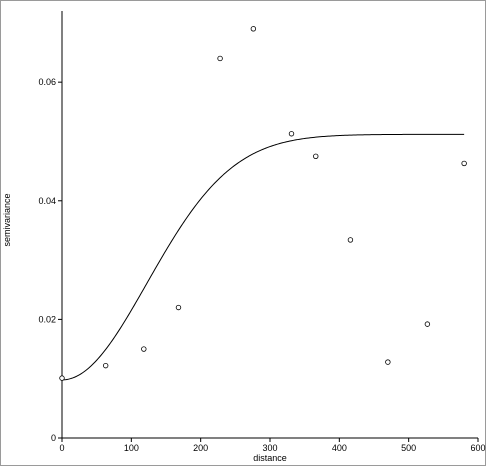 Image resolution: width=486 pixels, height=467 pixels. Describe the element at coordinates (47, 319) in the screenshot. I see `y-tick-label: 0.02` at that location.